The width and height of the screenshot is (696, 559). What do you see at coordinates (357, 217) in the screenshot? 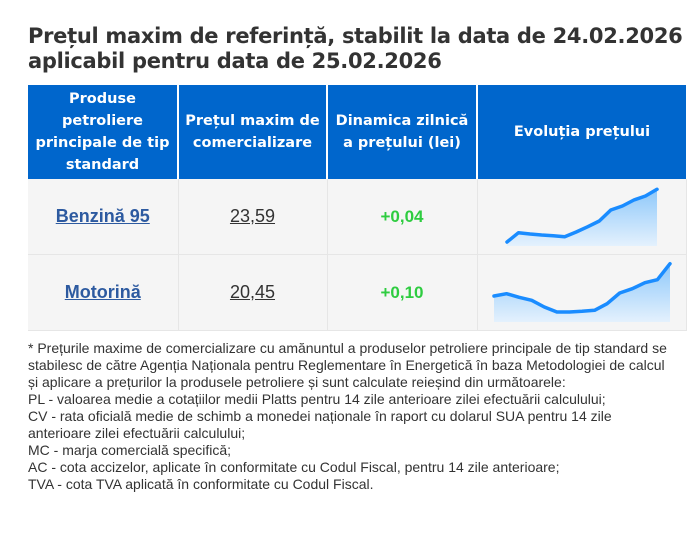
I see `table-row: Benzină 95 23,59 +0,04` at bounding box center [357, 217].